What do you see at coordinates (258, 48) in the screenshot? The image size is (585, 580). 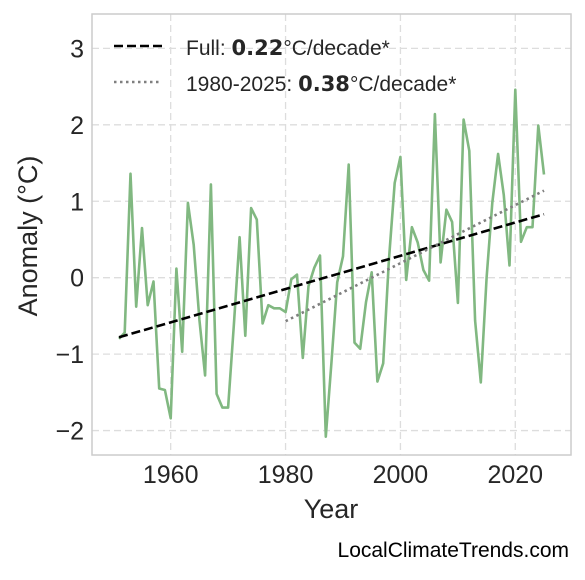 I see `legend-full-rate: 0.22` at bounding box center [258, 48].